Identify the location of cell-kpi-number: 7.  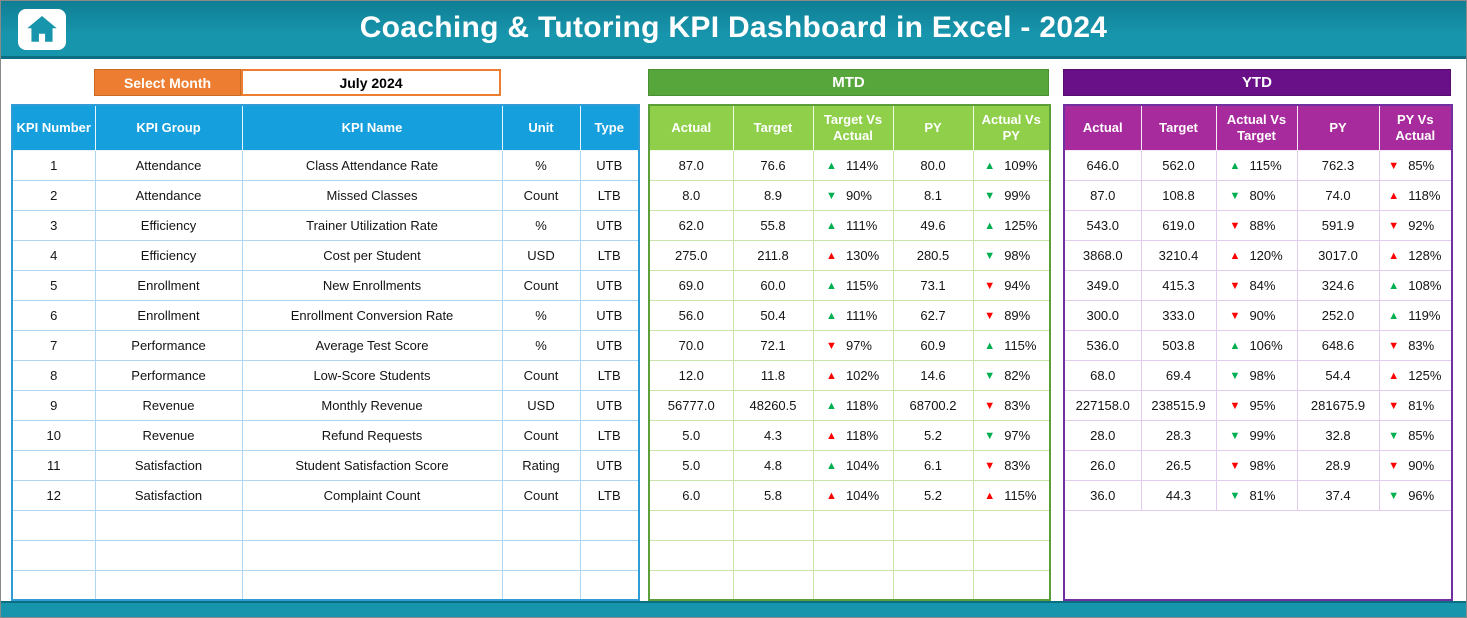
(53, 345).